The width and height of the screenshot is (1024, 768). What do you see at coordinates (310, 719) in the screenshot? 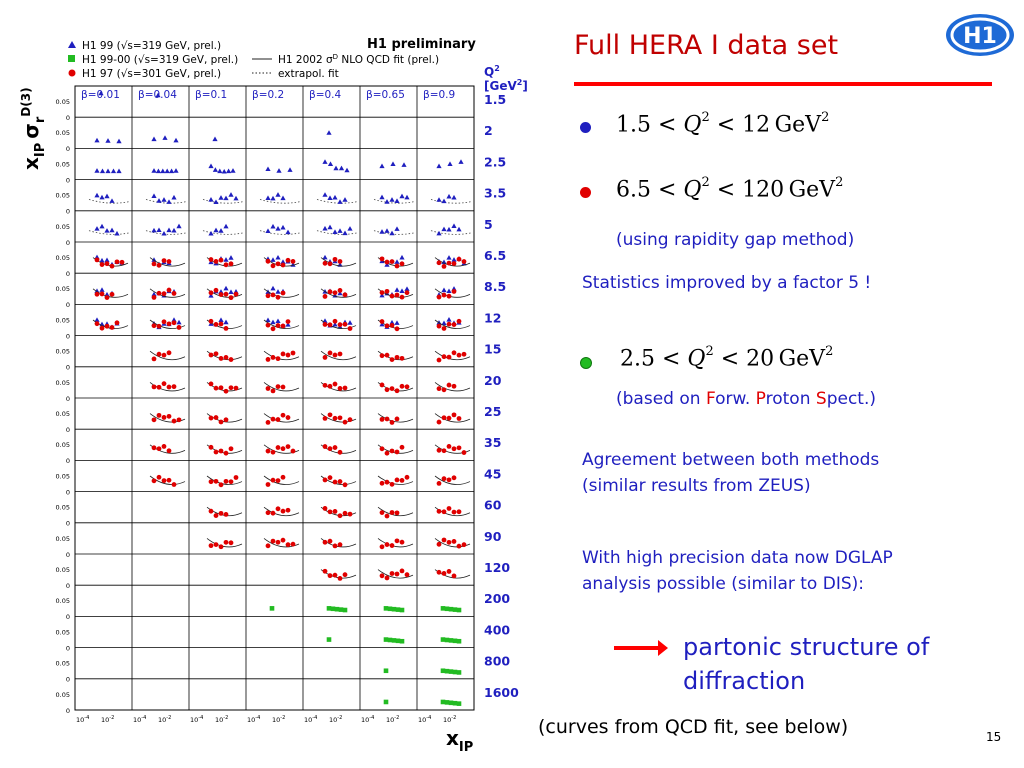
I see `x-tick-label: 10⁻⁴` at bounding box center [310, 719].